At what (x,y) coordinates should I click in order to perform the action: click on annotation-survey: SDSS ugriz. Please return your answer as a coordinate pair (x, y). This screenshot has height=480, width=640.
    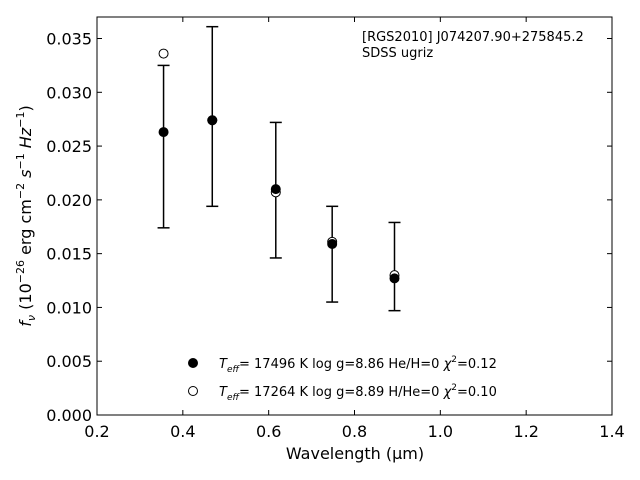
    Looking at the image, I should click on (397, 53).